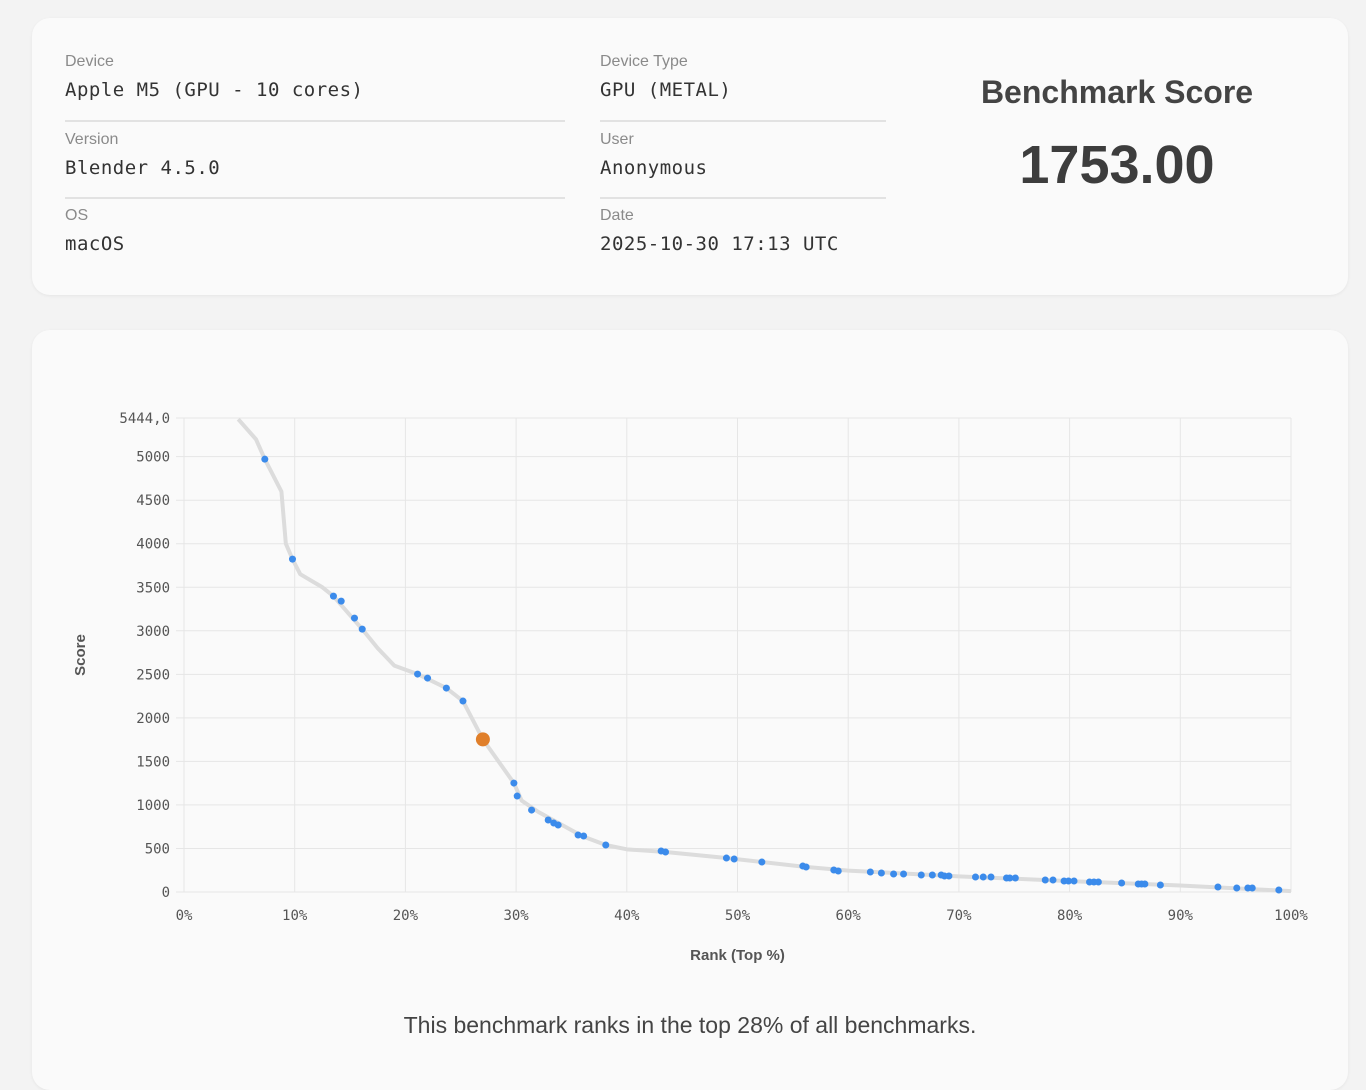 The height and width of the screenshot is (1090, 1366). I want to click on version-value: Blender 4.5.0, so click(143, 168).